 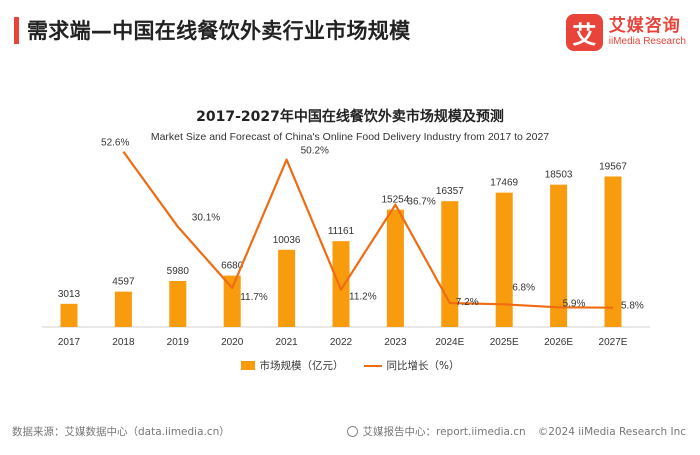 What do you see at coordinates (395, 268) in the screenshot?
I see `bar-2023` at bounding box center [395, 268].